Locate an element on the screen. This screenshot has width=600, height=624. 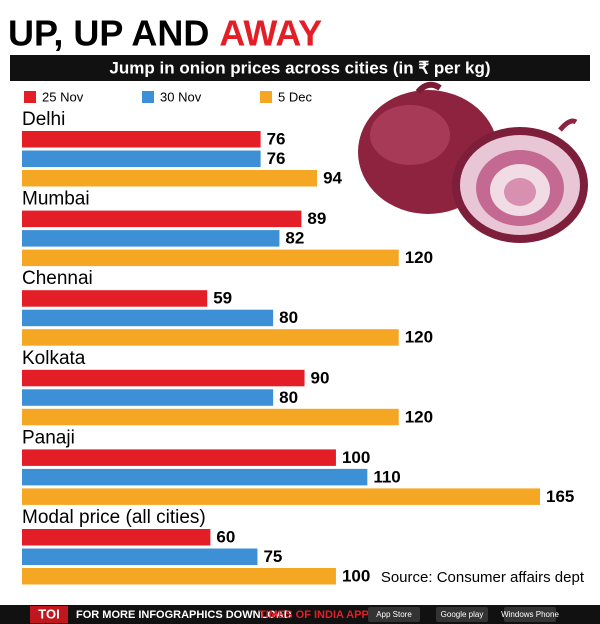
title: UP, UP AND is located at coordinates (108, 33).